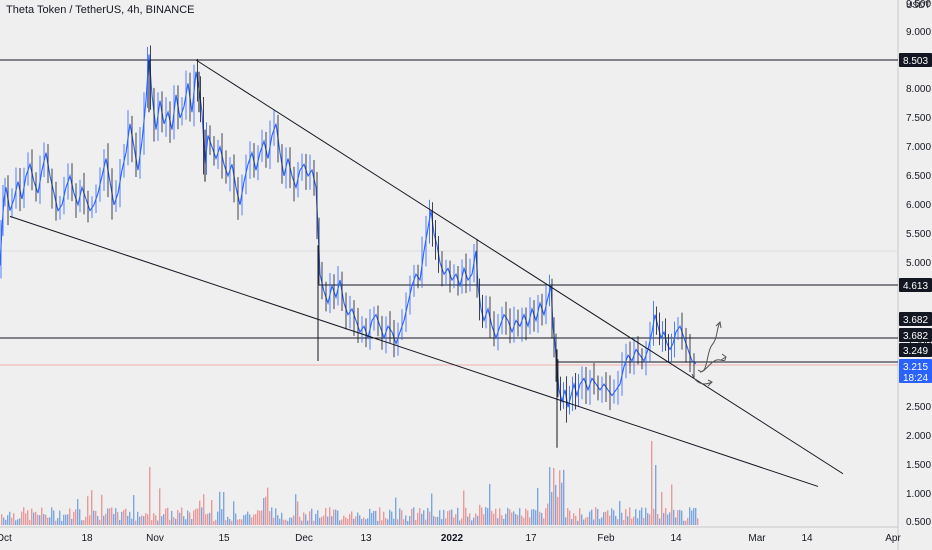  Describe the element at coordinates (915, 60) in the screenshot. I see `price-label: 8.503` at that location.